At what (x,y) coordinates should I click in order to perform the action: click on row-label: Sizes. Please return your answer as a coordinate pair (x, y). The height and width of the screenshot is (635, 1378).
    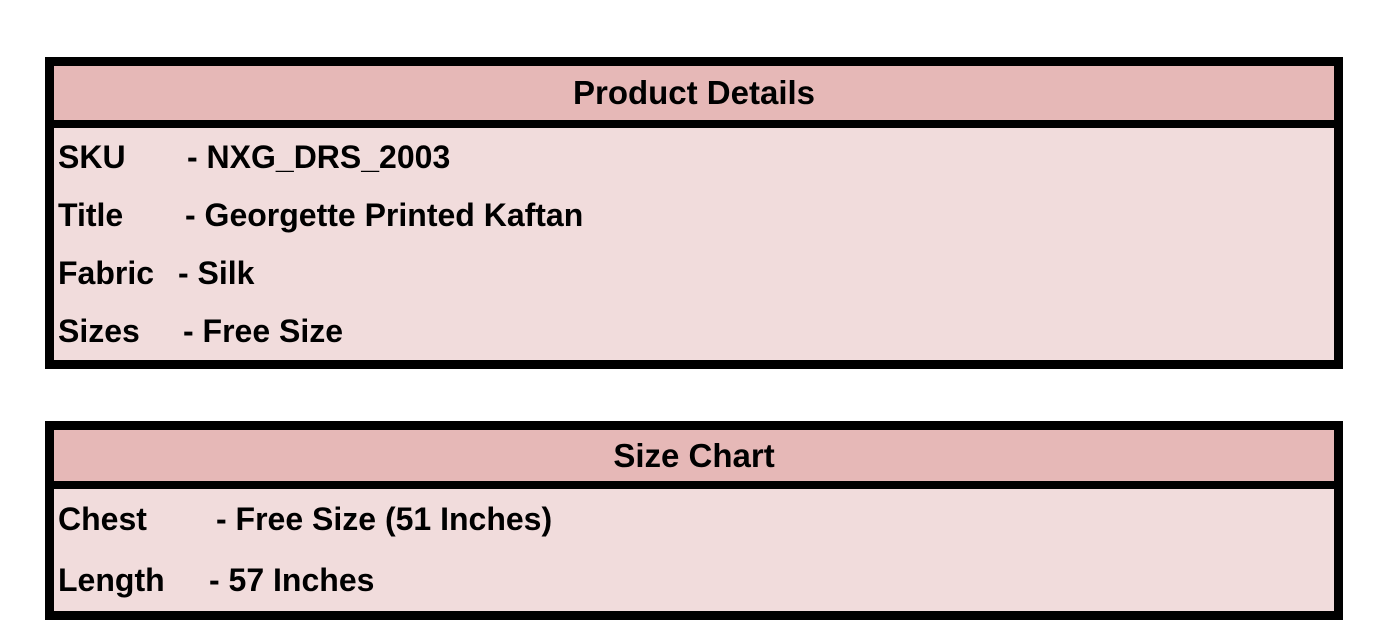
    Looking at the image, I should click on (99, 331).